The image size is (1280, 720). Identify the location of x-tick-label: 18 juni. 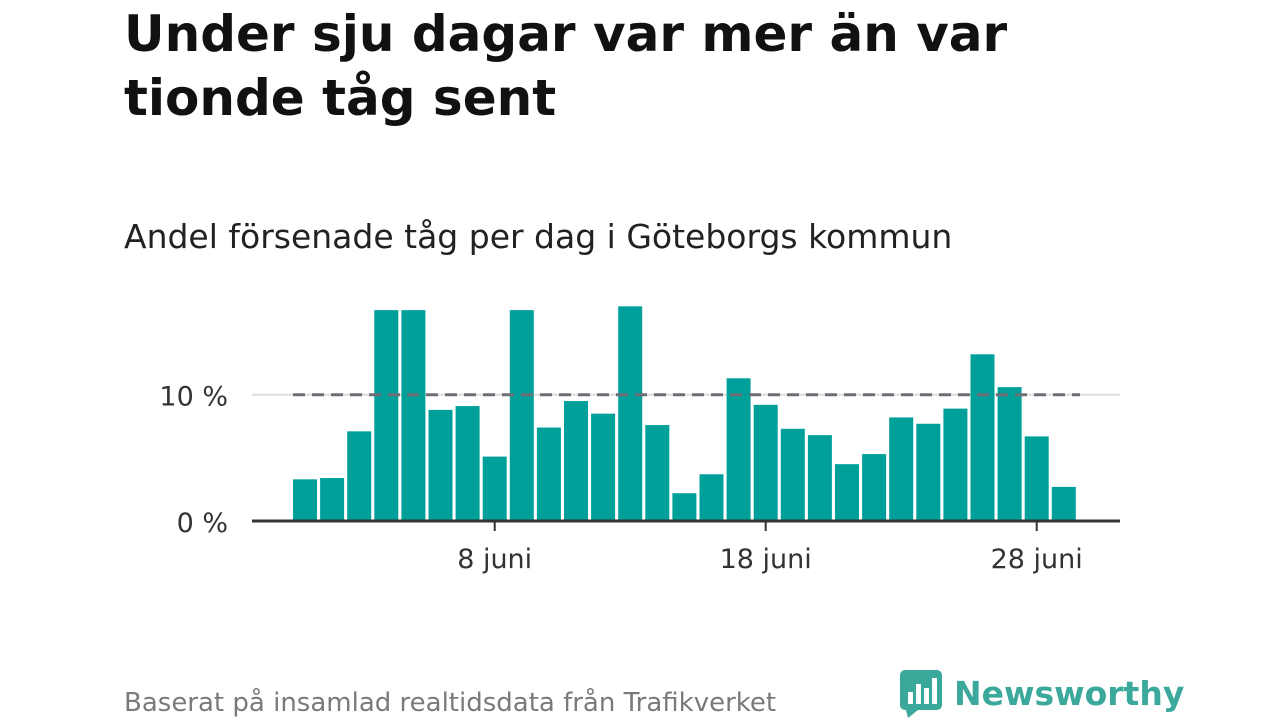
(766, 559).